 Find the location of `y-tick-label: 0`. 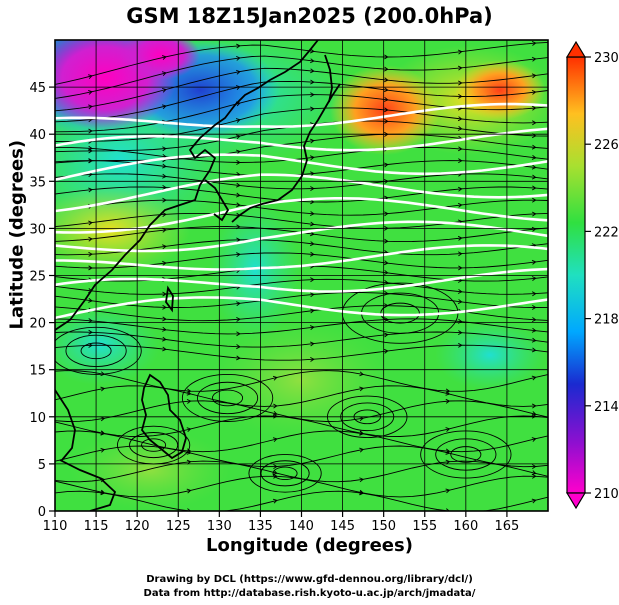

y-tick-label: 0 is located at coordinates (42, 512).